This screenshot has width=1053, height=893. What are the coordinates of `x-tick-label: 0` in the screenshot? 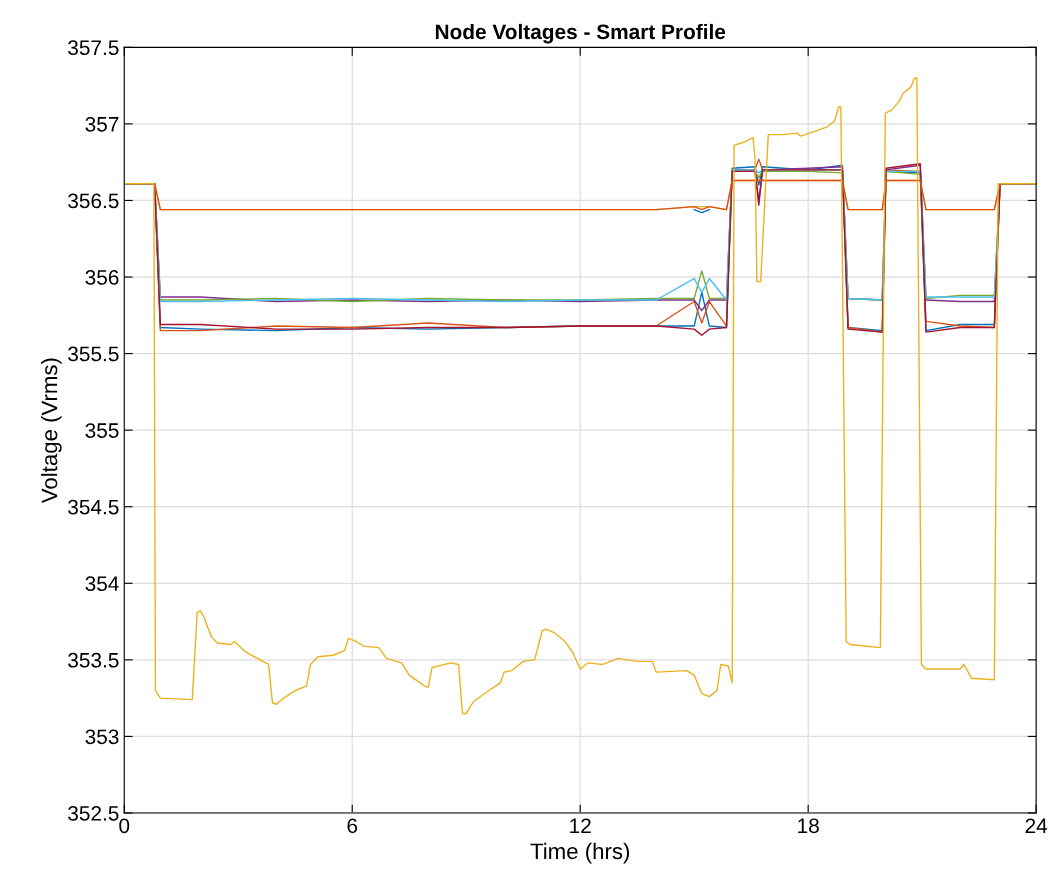 It's located at (124, 826).